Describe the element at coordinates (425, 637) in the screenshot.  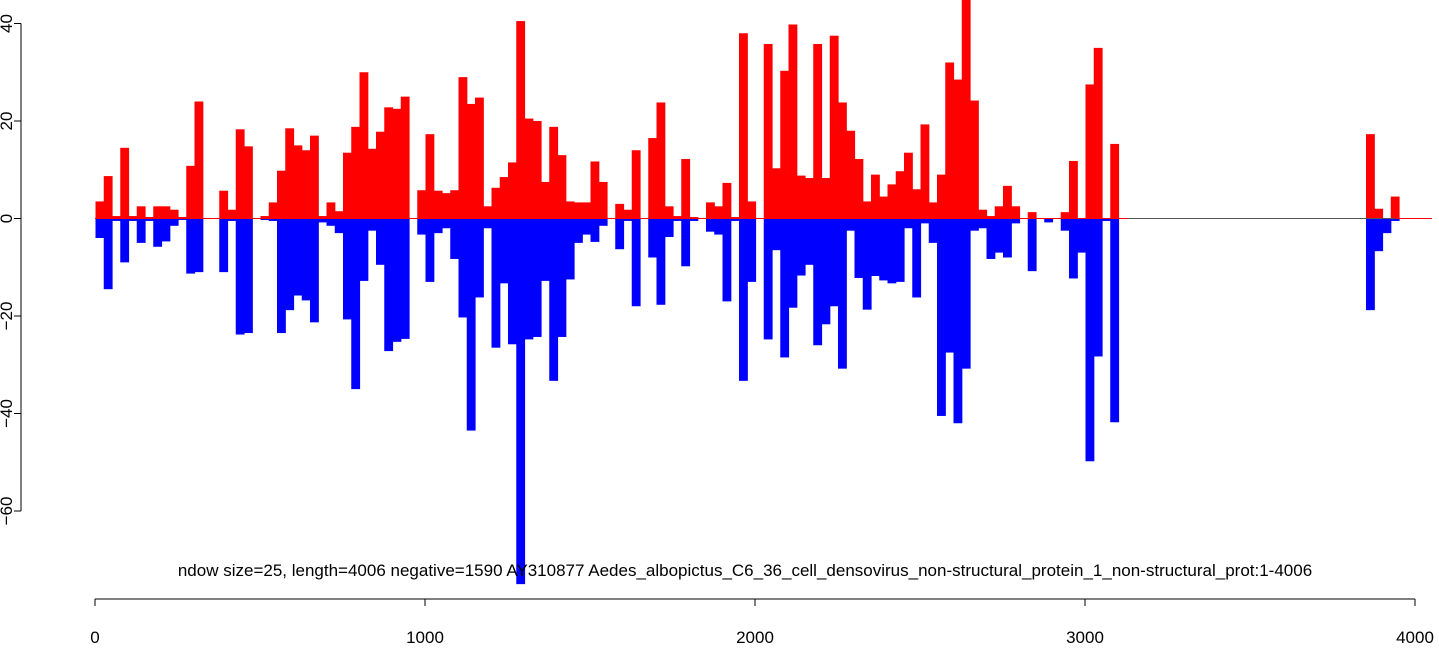
I see `x-tick-label-1: 1000` at that location.